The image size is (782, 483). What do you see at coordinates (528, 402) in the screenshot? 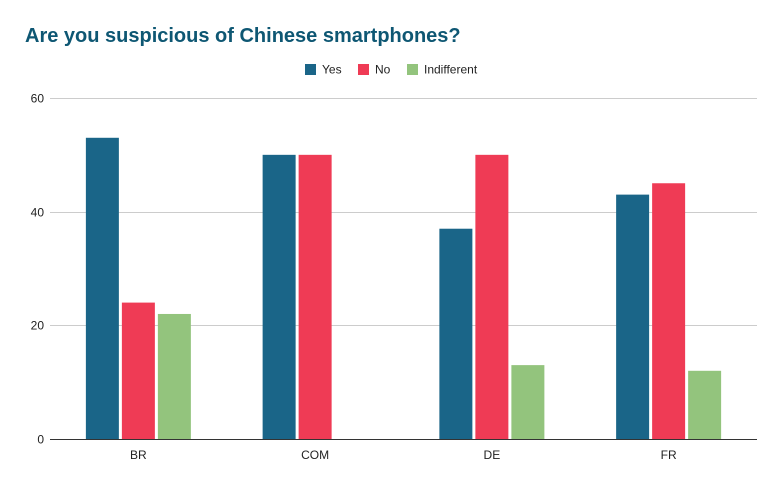
I see `bar-indifferent-de` at bounding box center [528, 402].